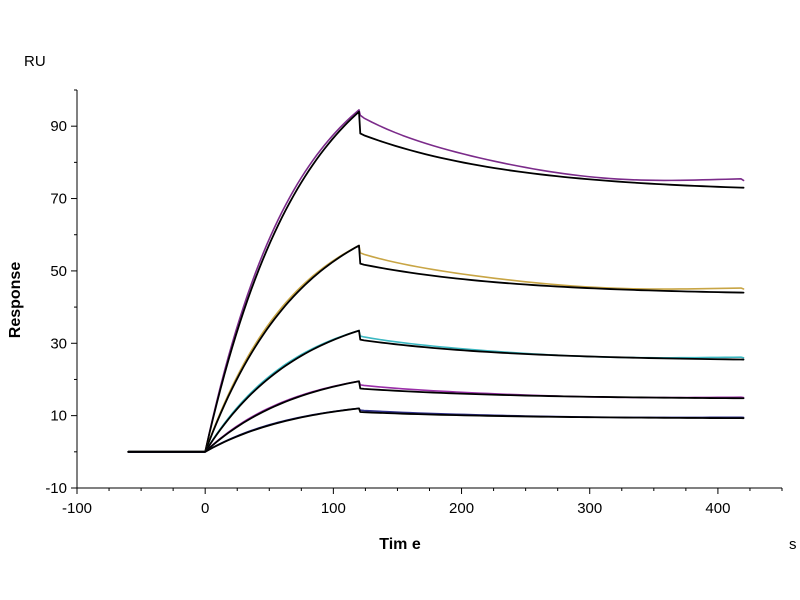 This screenshot has width=800, height=600. I want to click on y-tick-label: 90, so click(58, 126).